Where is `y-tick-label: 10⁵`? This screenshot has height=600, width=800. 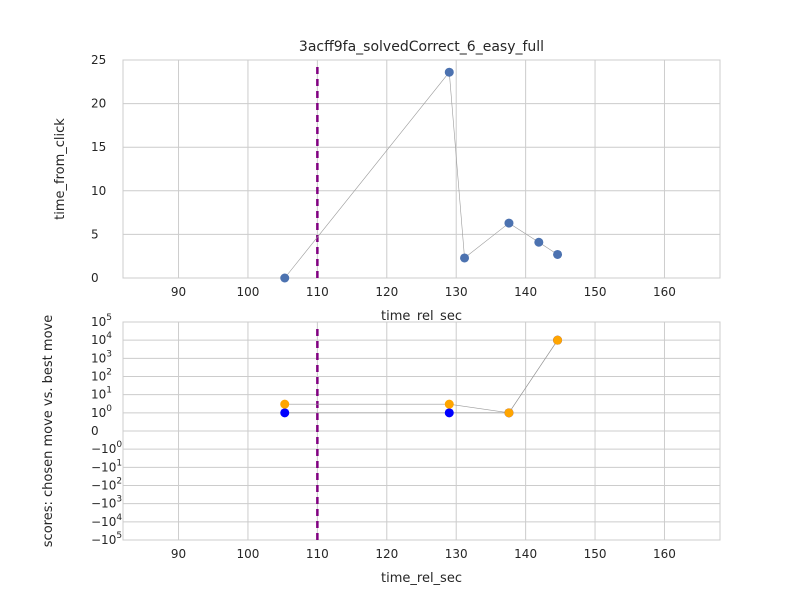
y-tick-label: 10⁵ is located at coordinates (101, 321).